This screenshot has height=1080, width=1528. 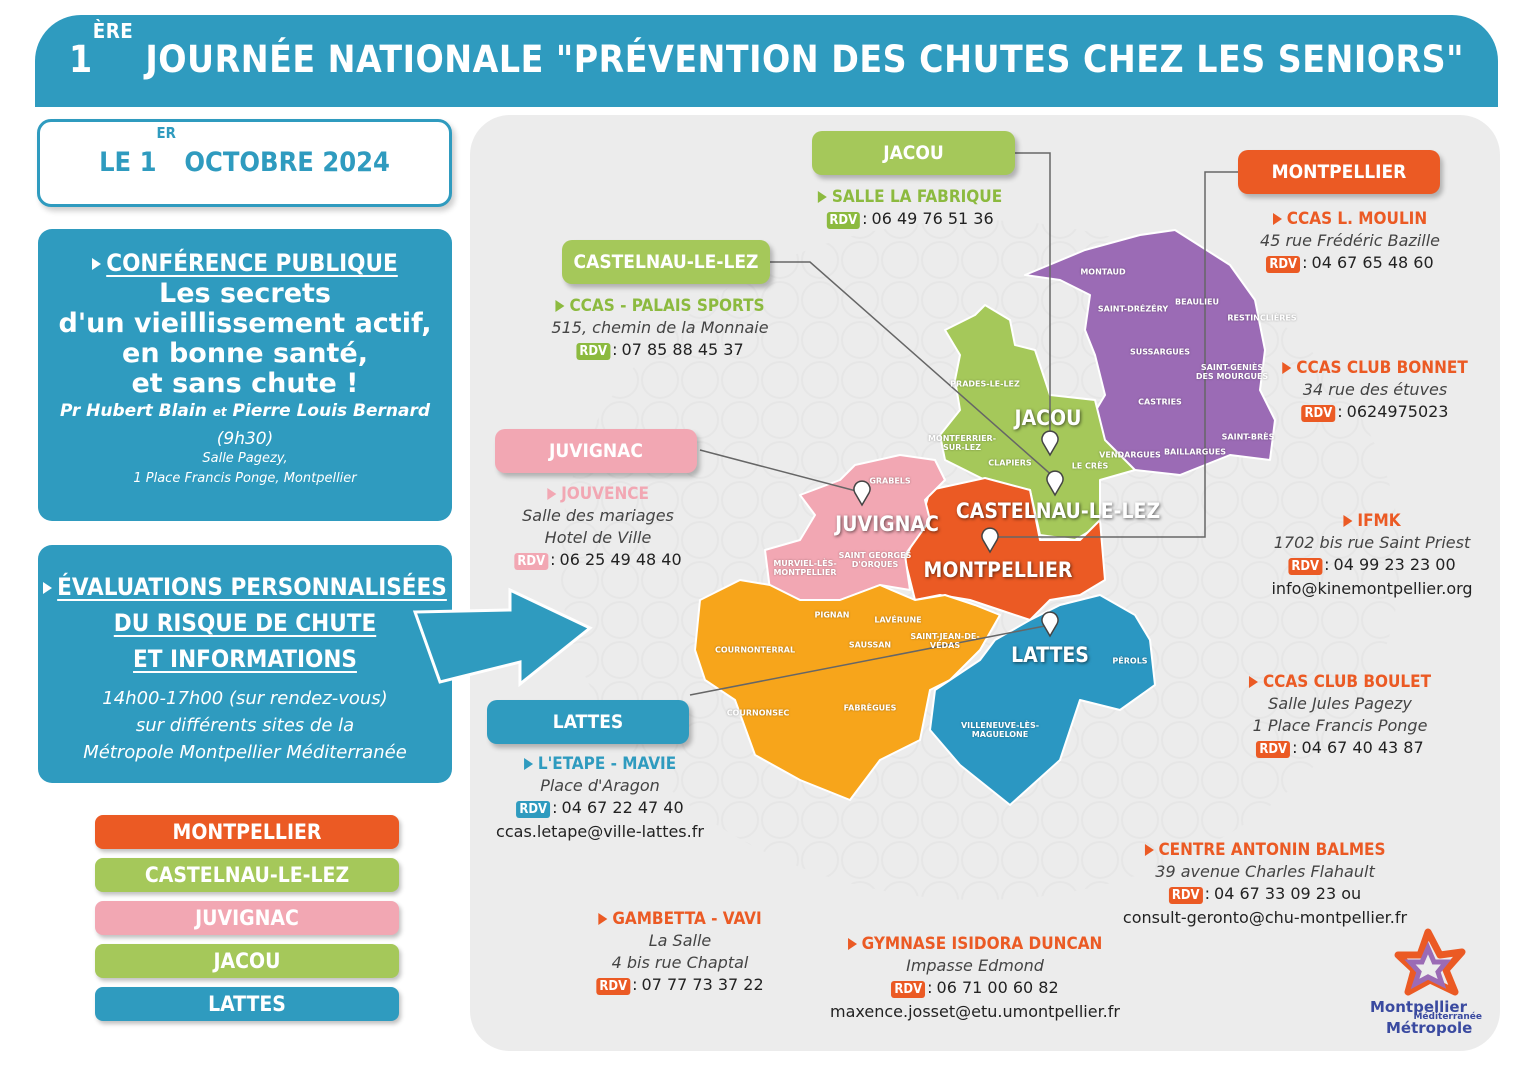 I want to click on conference-heading: CONFÉRENCE PUBLIQUE, so click(x=245, y=263).